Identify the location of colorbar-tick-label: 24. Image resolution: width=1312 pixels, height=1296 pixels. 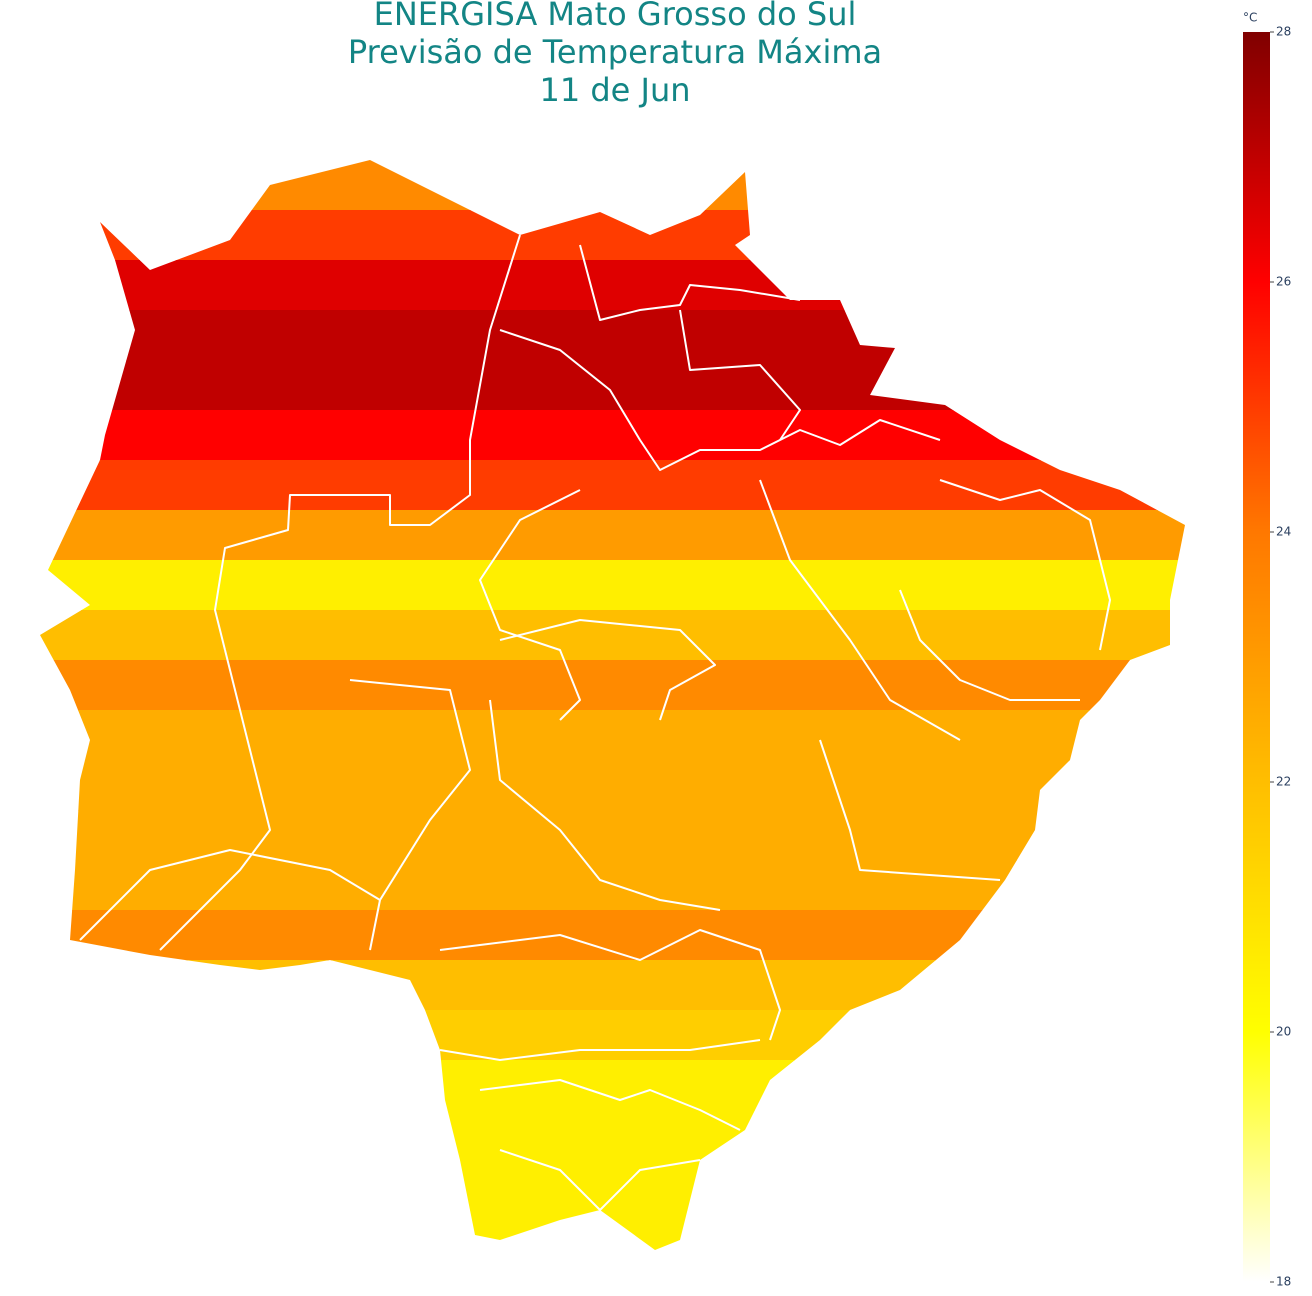
(1283, 532).